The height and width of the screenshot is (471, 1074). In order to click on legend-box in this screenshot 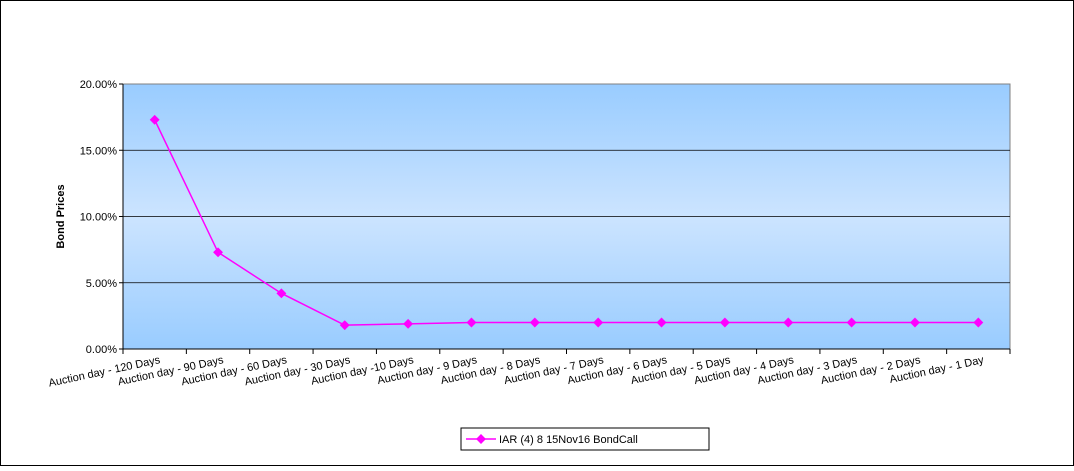, I will do `click(585, 439)`.